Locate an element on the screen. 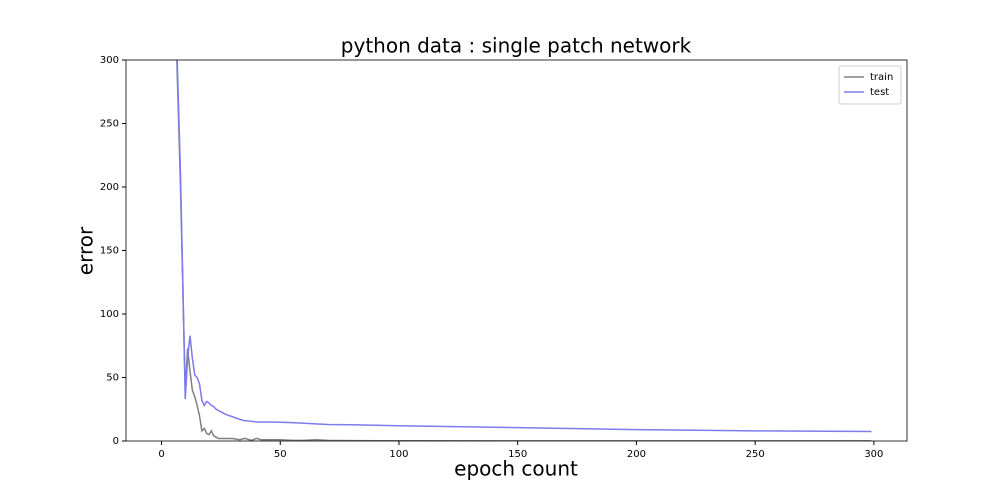 This screenshot has height=504, width=1008. x-tick-label: 300 is located at coordinates (873, 454).